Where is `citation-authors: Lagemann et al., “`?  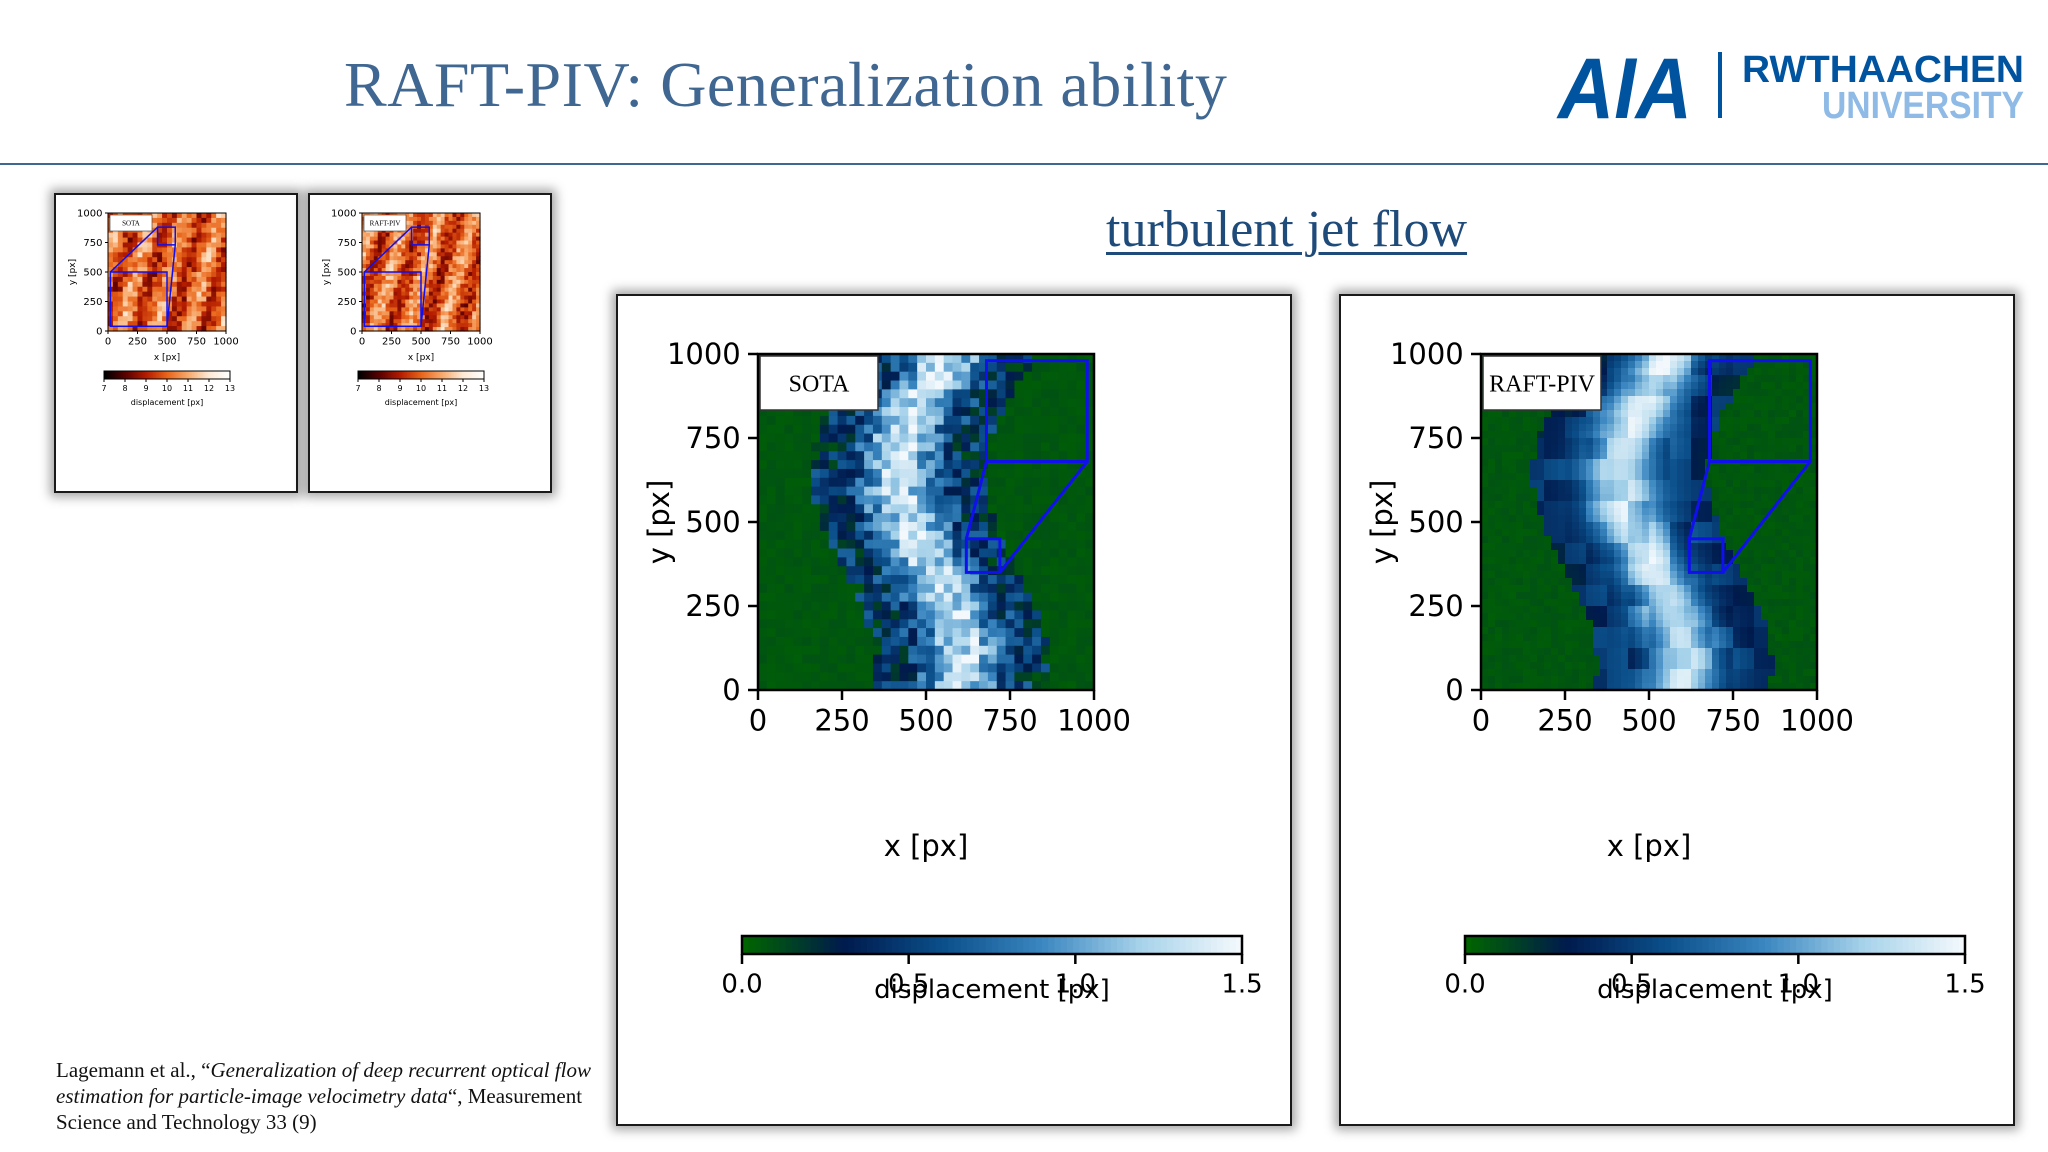 citation-authors: Lagemann et al., “ is located at coordinates (133, 1070).